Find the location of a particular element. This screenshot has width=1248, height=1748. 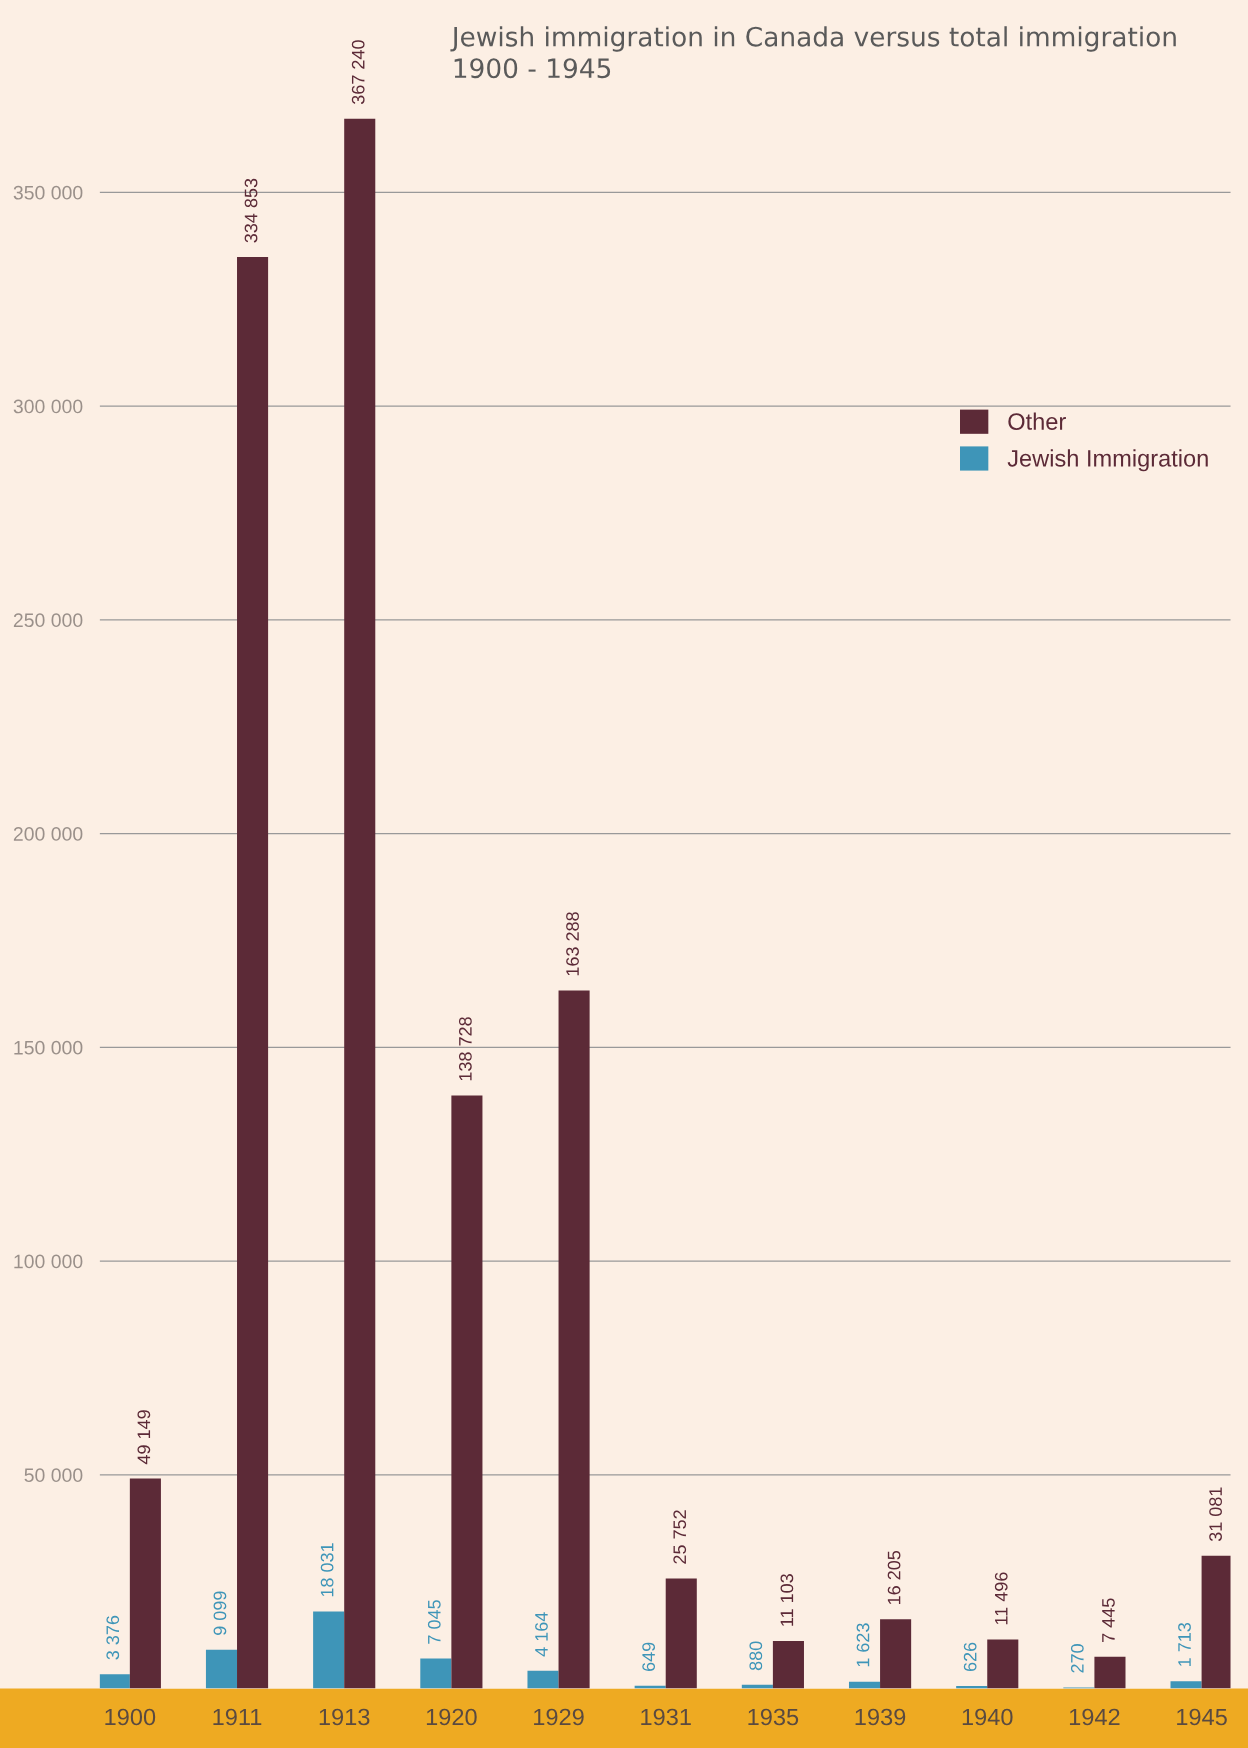

x-tick-label: 1940 is located at coordinates (987, 1717).